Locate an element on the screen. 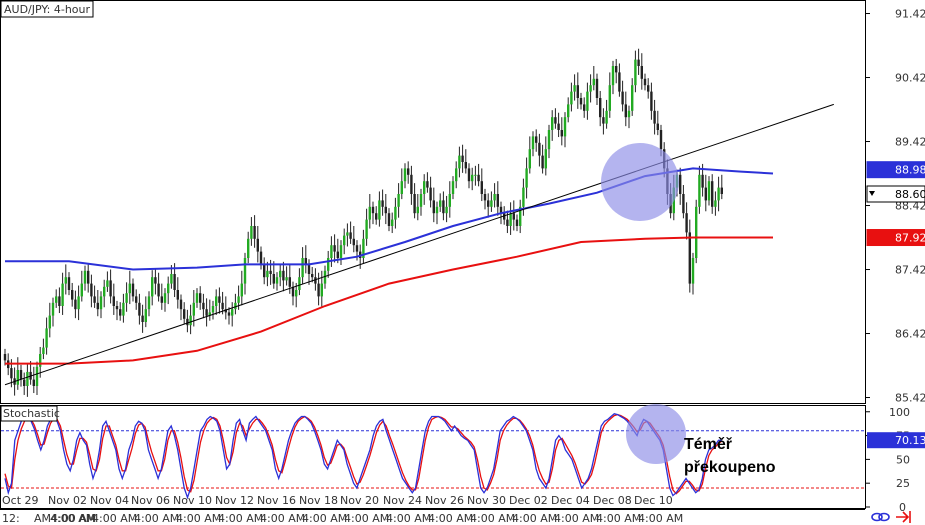 This screenshot has height=525, width=925. stoch-y-tick-label: 100 is located at coordinates (899, 412).